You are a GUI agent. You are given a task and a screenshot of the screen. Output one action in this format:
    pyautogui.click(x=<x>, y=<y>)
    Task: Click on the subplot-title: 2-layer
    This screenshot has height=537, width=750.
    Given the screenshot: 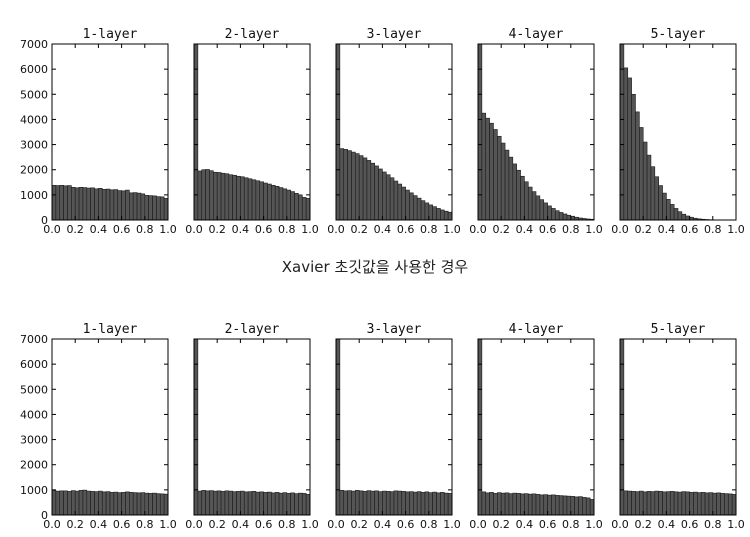 What is the action you would take?
    pyautogui.click(x=252, y=329)
    